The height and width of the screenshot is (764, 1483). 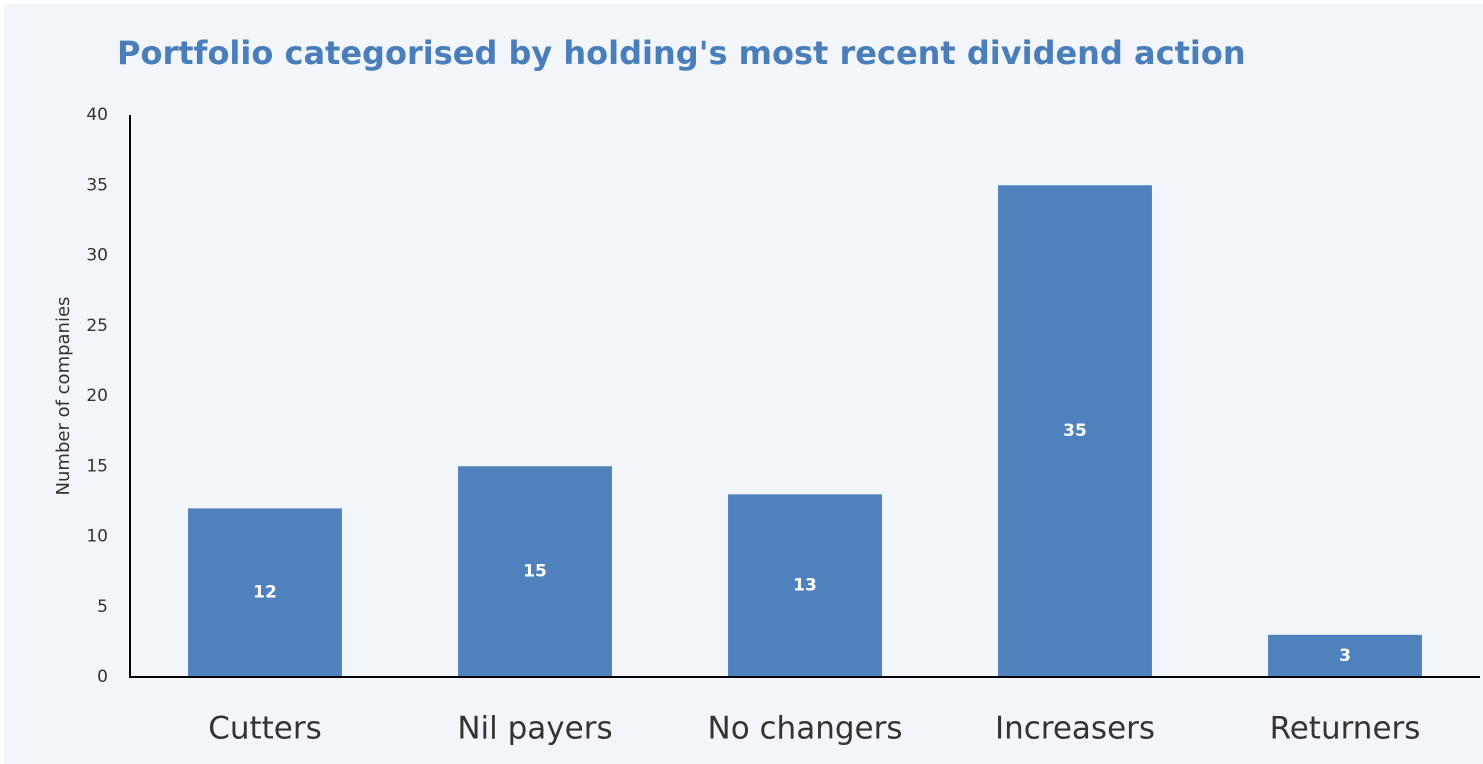 What do you see at coordinates (97, 537) in the screenshot?
I see `y-tick-label: 10` at bounding box center [97, 537].